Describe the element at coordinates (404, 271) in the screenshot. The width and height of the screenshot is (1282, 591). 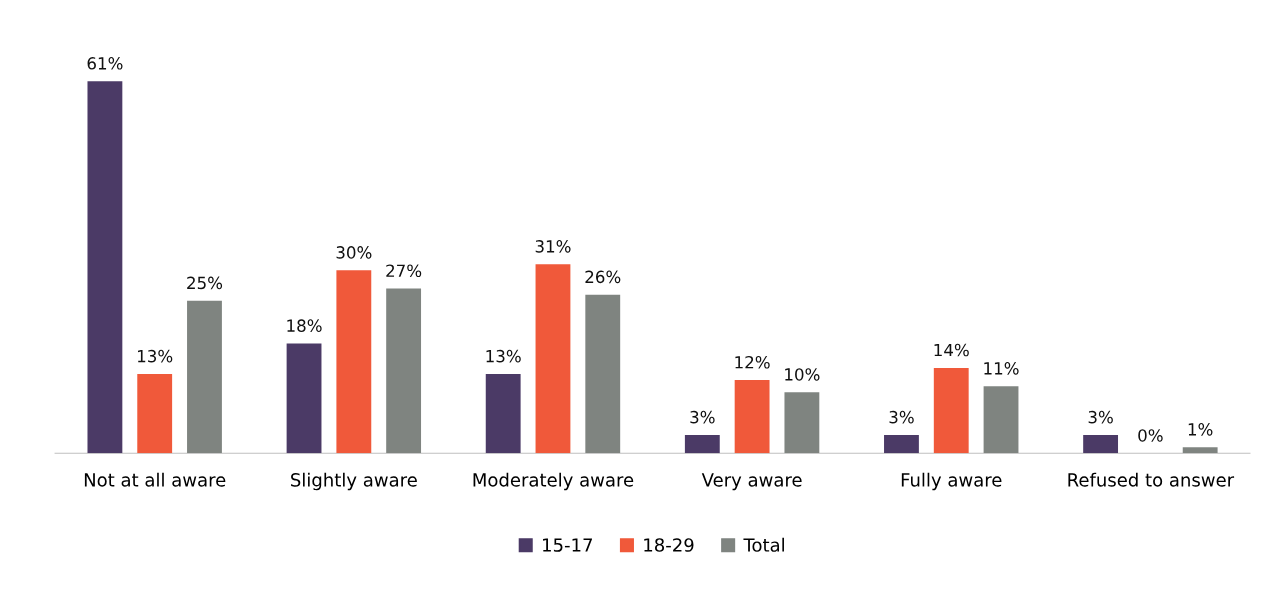
I see `data-label: 27%` at that location.